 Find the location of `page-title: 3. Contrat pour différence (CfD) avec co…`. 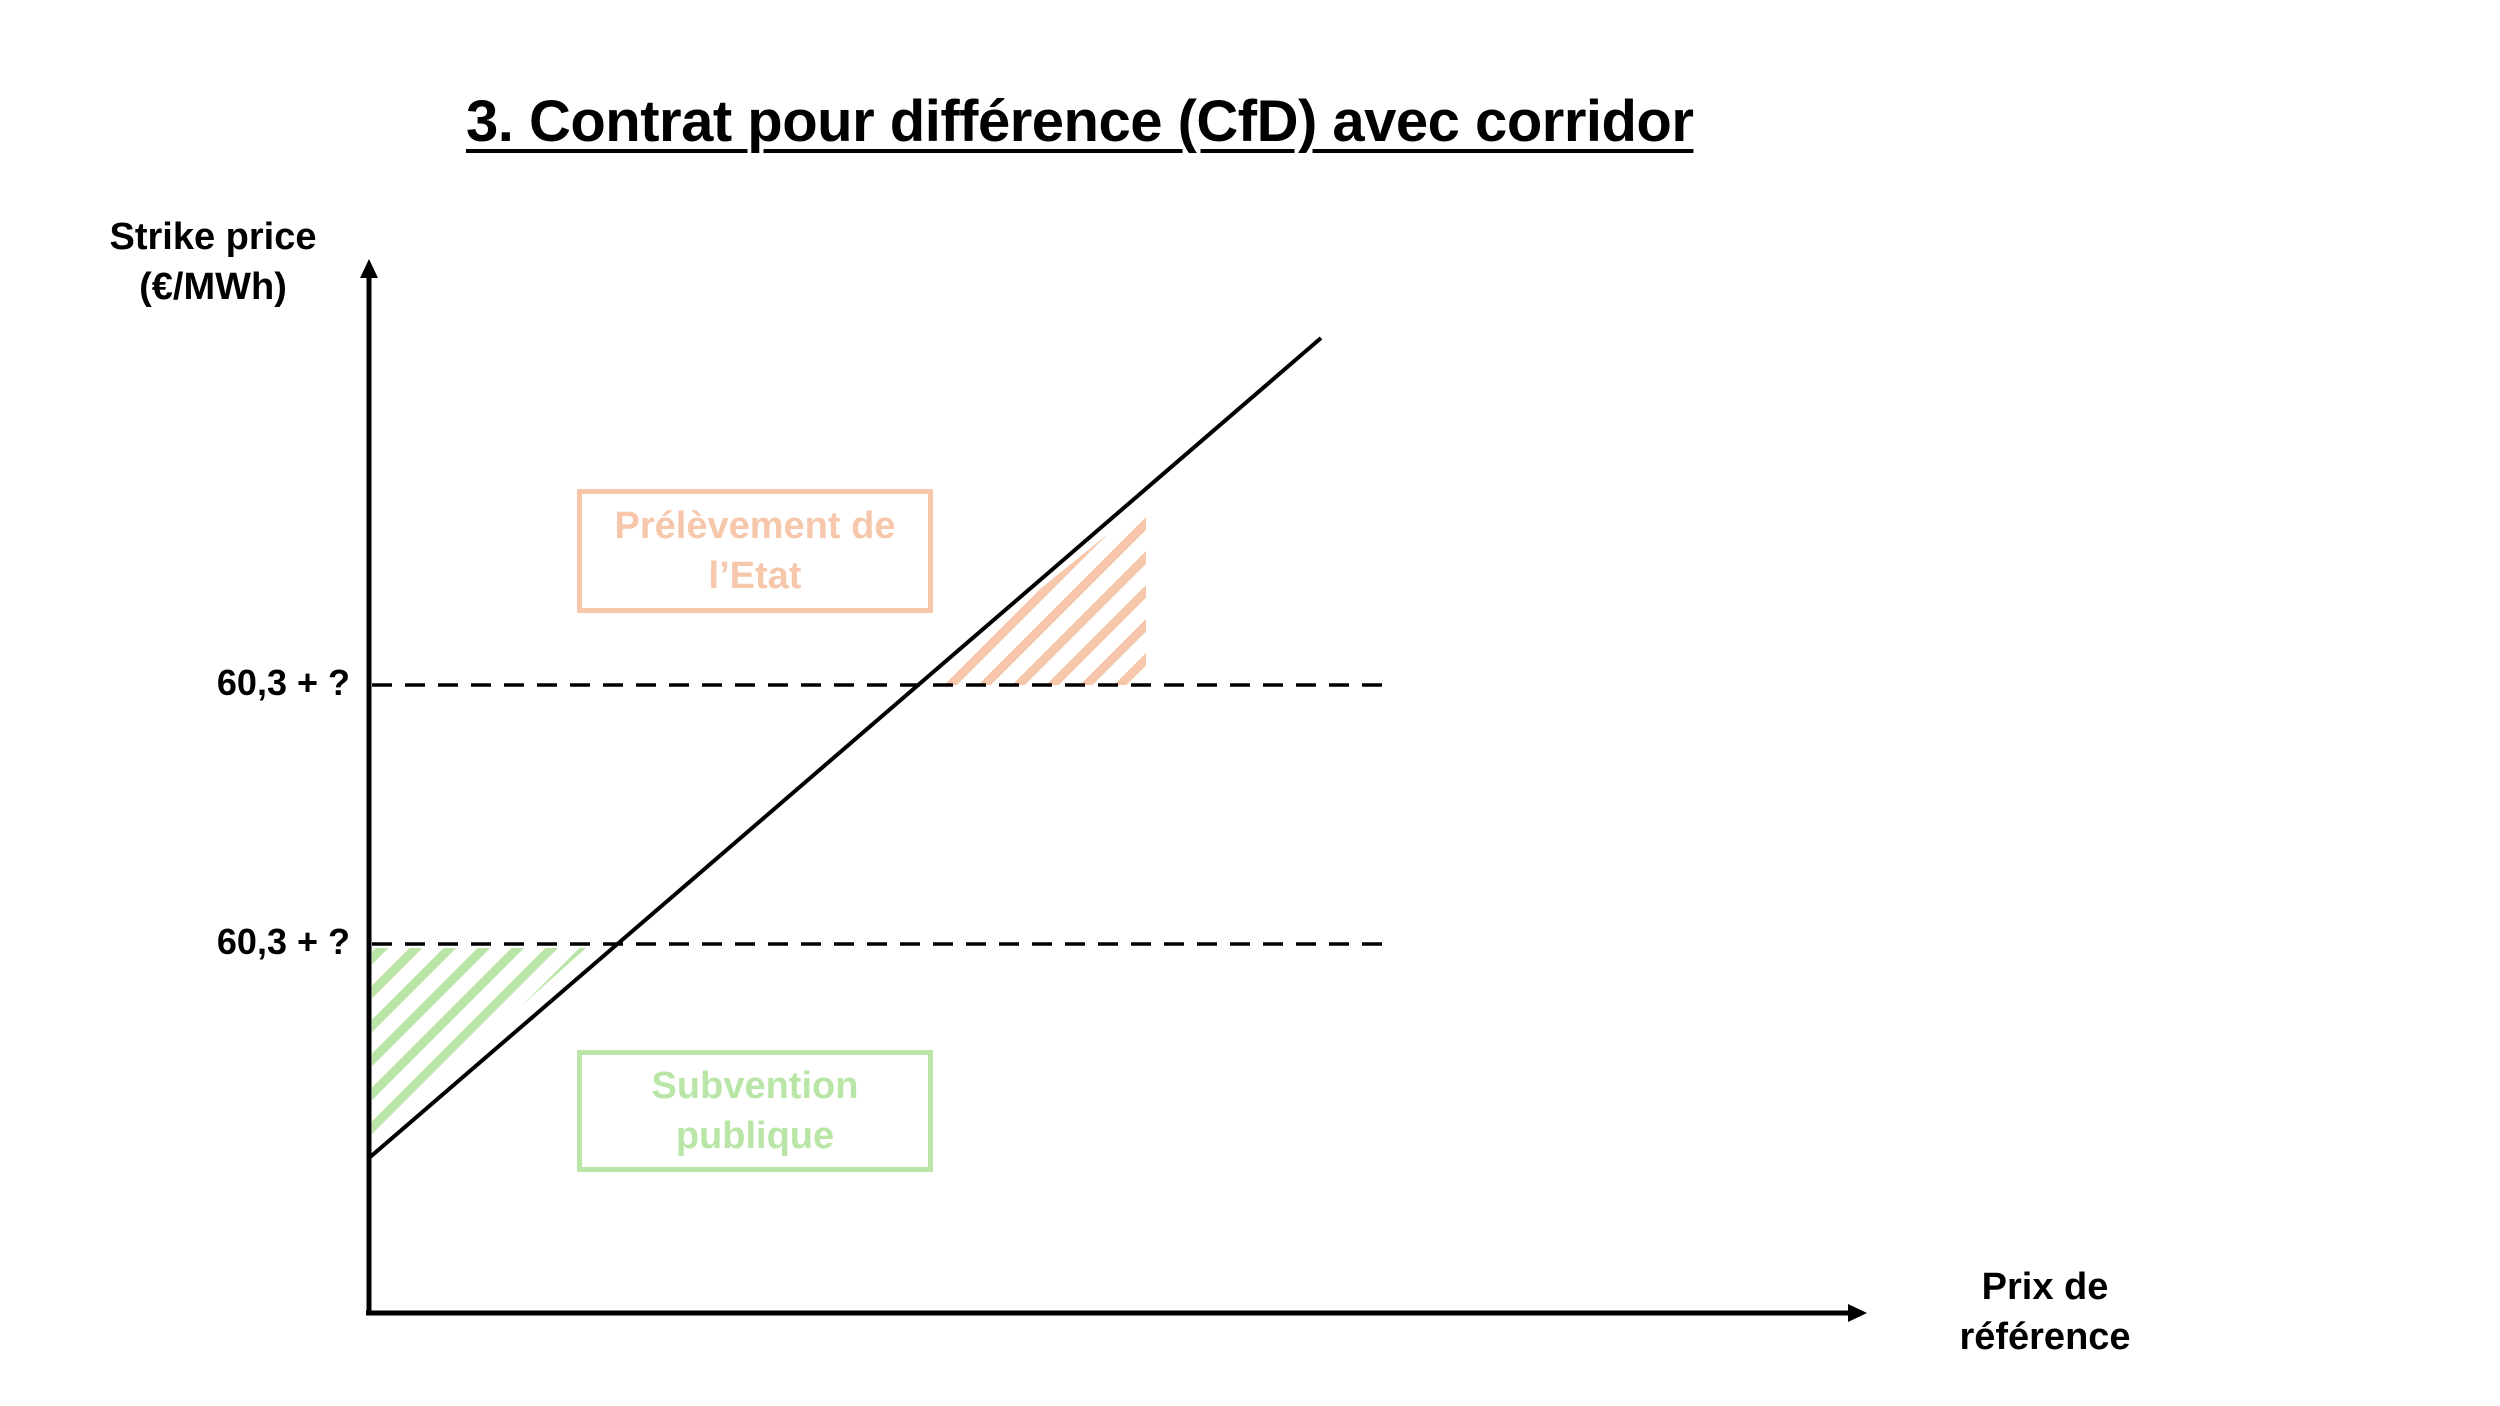

page-title: 3. Contrat pour différence (CfD) avec co… is located at coordinates (1080, 121).